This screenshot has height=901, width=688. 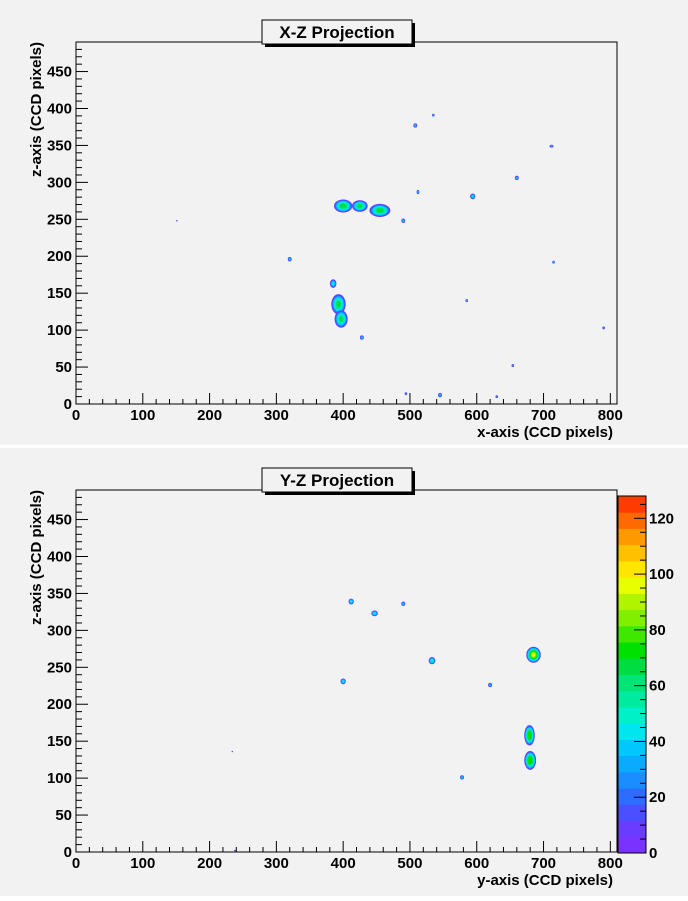 What do you see at coordinates (543, 863) in the screenshot?
I see `x-tick-label: 700` at bounding box center [543, 863].